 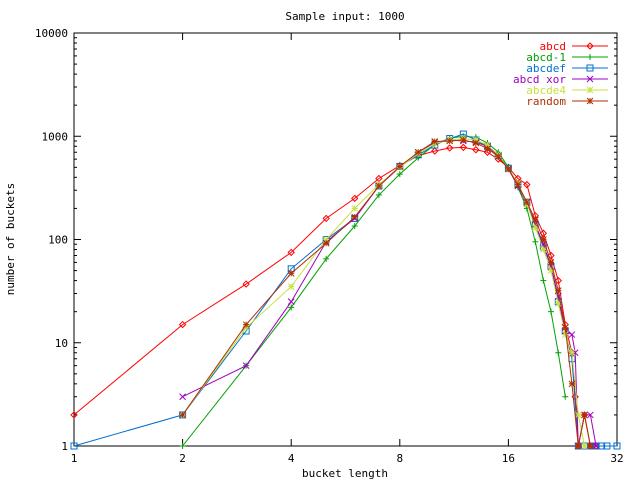 I want to click on y-tick-label: 10000, so click(x=51, y=33).